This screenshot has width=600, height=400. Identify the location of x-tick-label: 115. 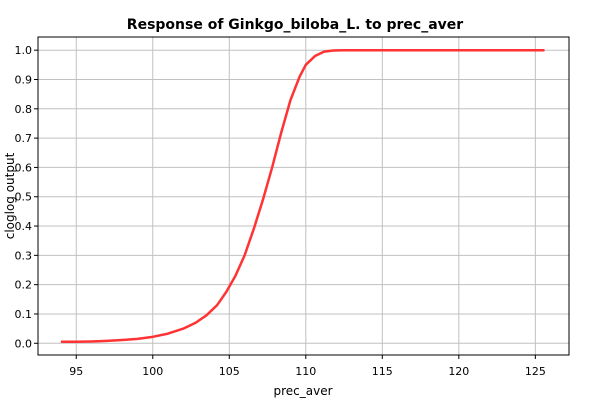
(382, 371).